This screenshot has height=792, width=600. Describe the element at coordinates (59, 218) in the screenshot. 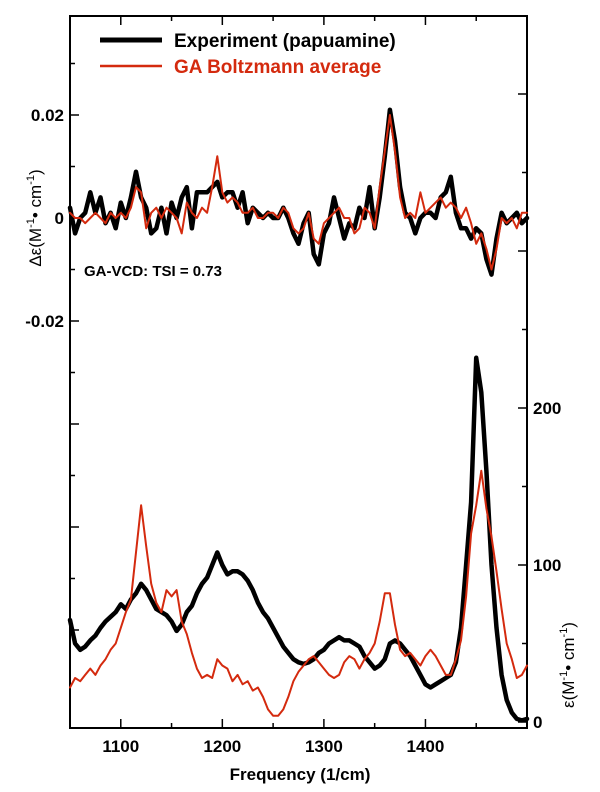

I see `vcd-y-tick-label: 0` at that location.